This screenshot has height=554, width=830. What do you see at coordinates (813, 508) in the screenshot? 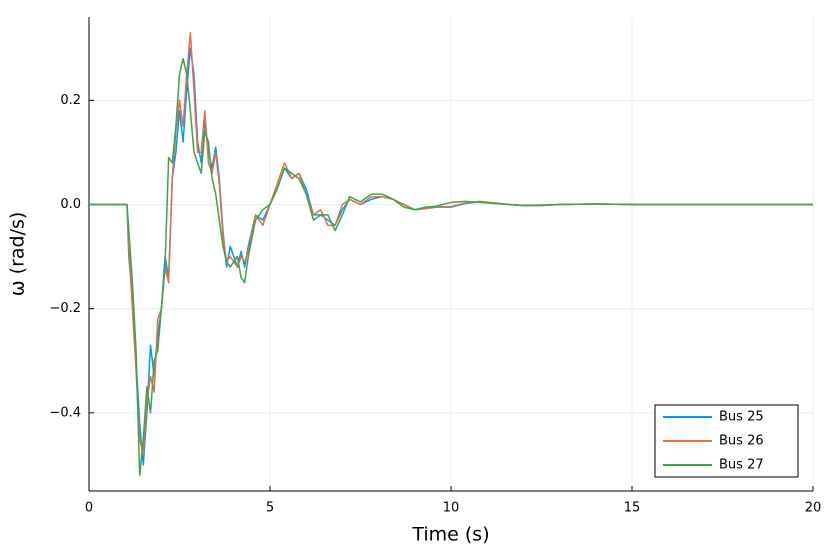
I see `x-tick-label: 20` at bounding box center [813, 508].